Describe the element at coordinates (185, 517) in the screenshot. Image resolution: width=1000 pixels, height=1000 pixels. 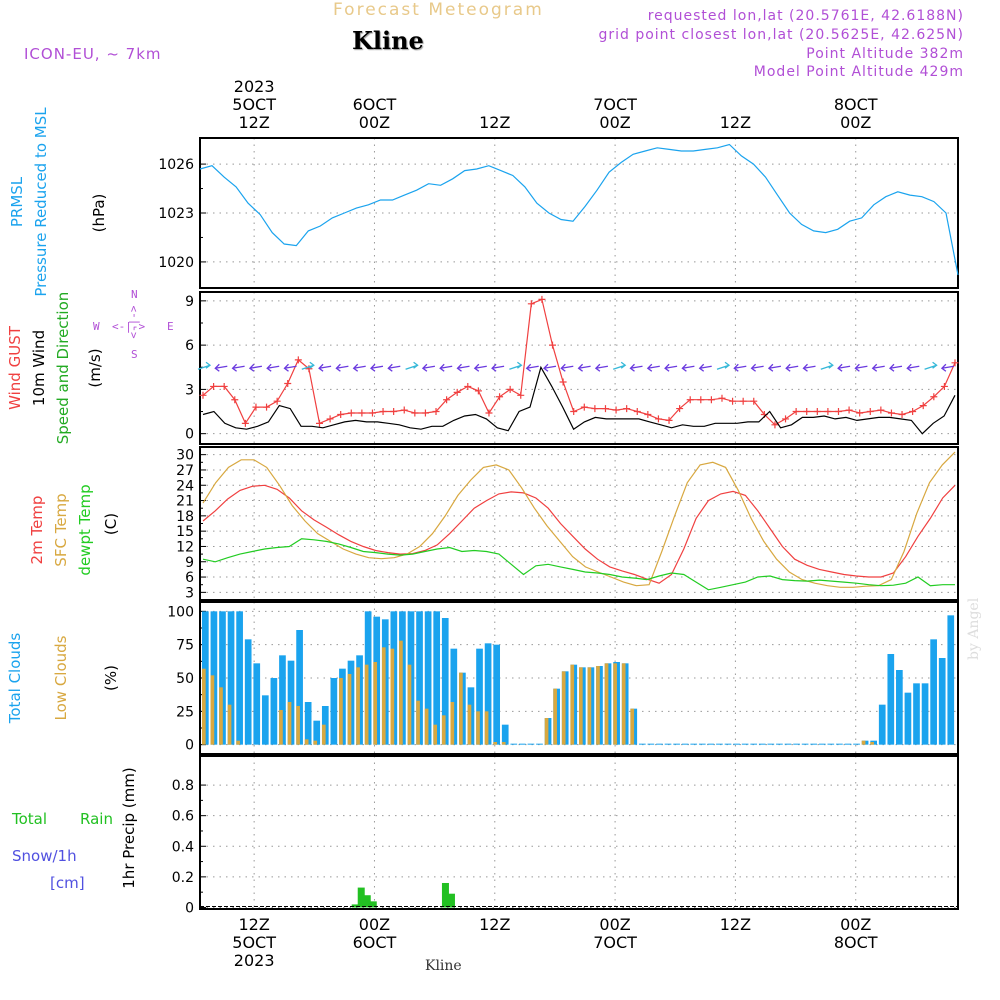
I see `y-tick-label: 18` at that location.